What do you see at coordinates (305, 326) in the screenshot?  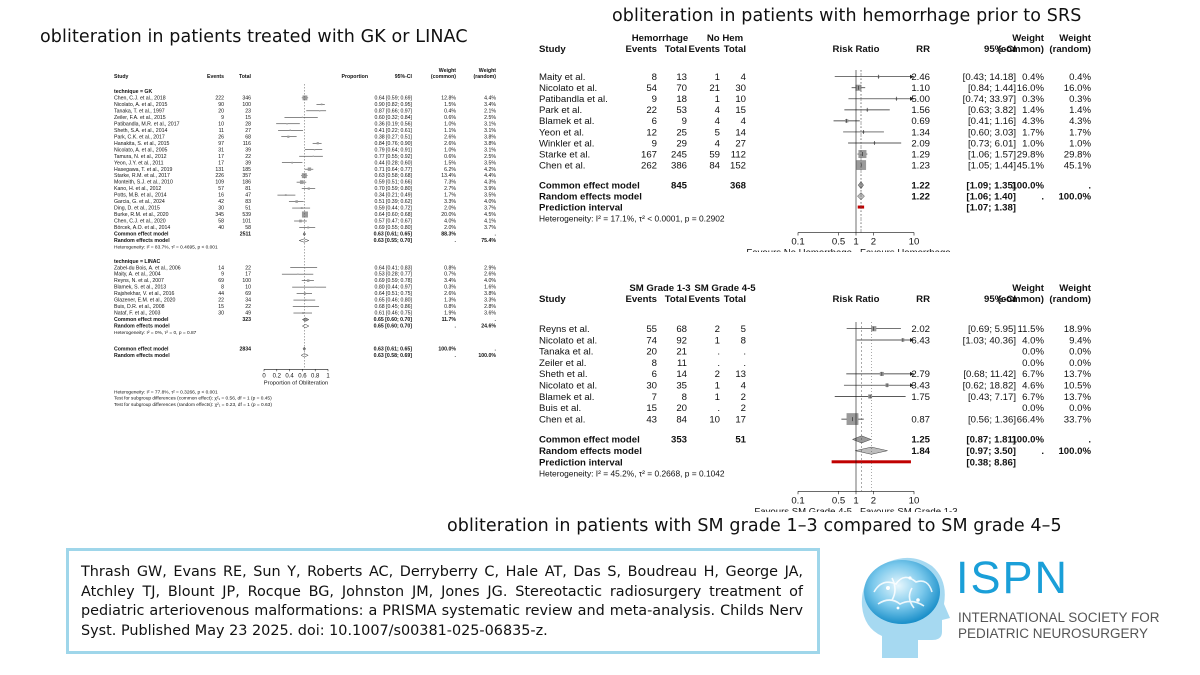 I see `random-effects-diamond` at bounding box center [305, 326].